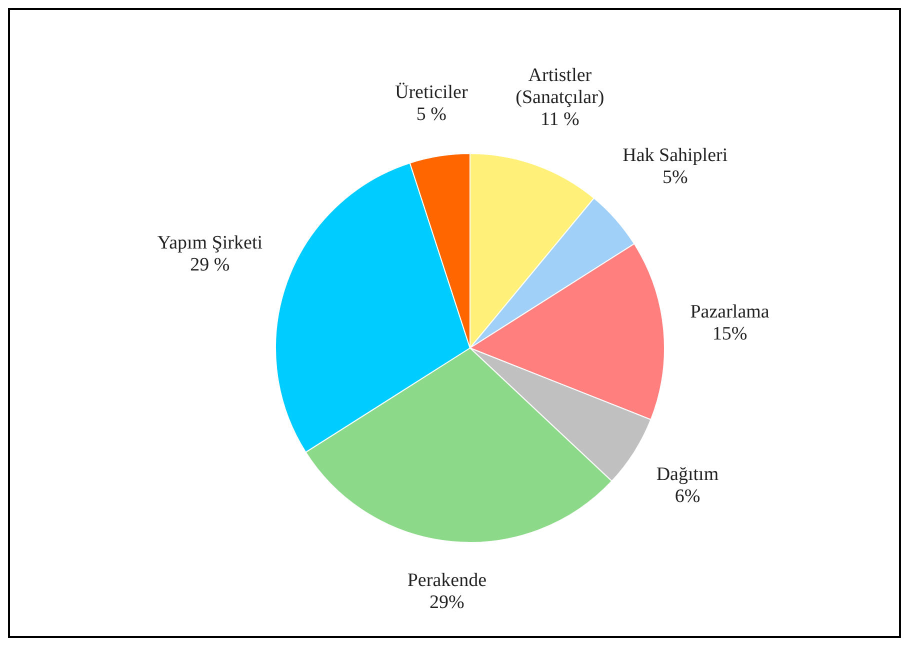  Describe the element at coordinates (431, 115) in the screenshot. I see `data-label: 5 %` at that location.